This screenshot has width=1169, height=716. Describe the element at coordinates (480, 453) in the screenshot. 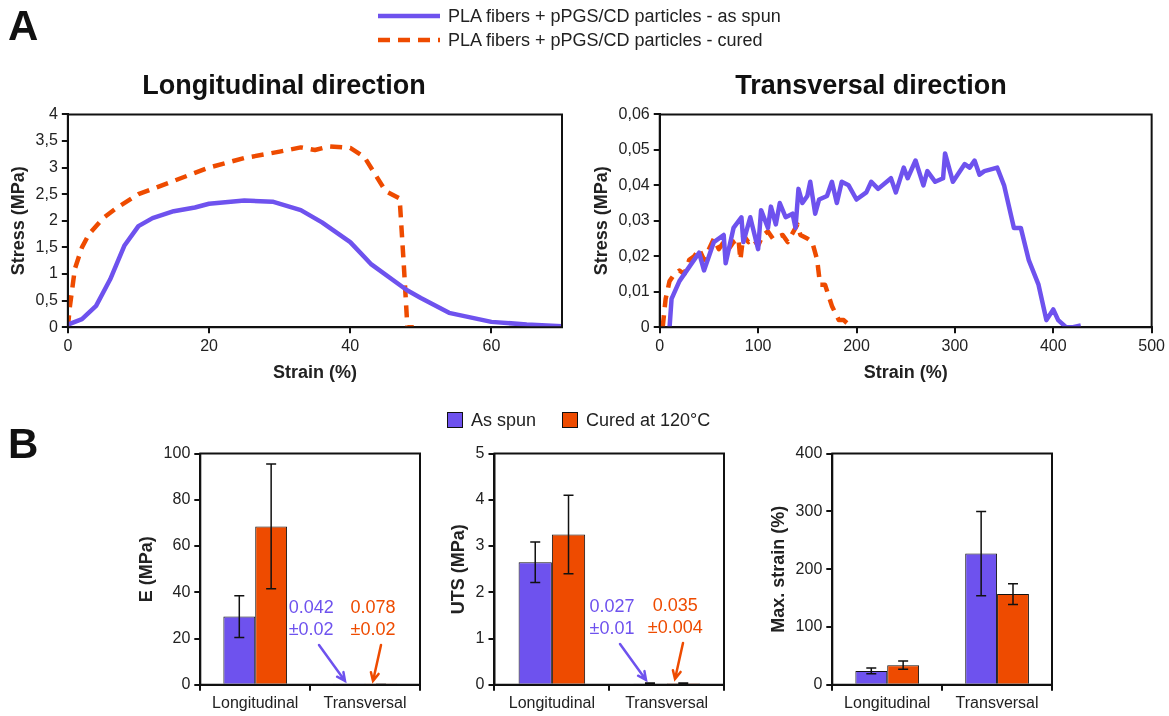

I see `y-tick-label: 5` at that location.